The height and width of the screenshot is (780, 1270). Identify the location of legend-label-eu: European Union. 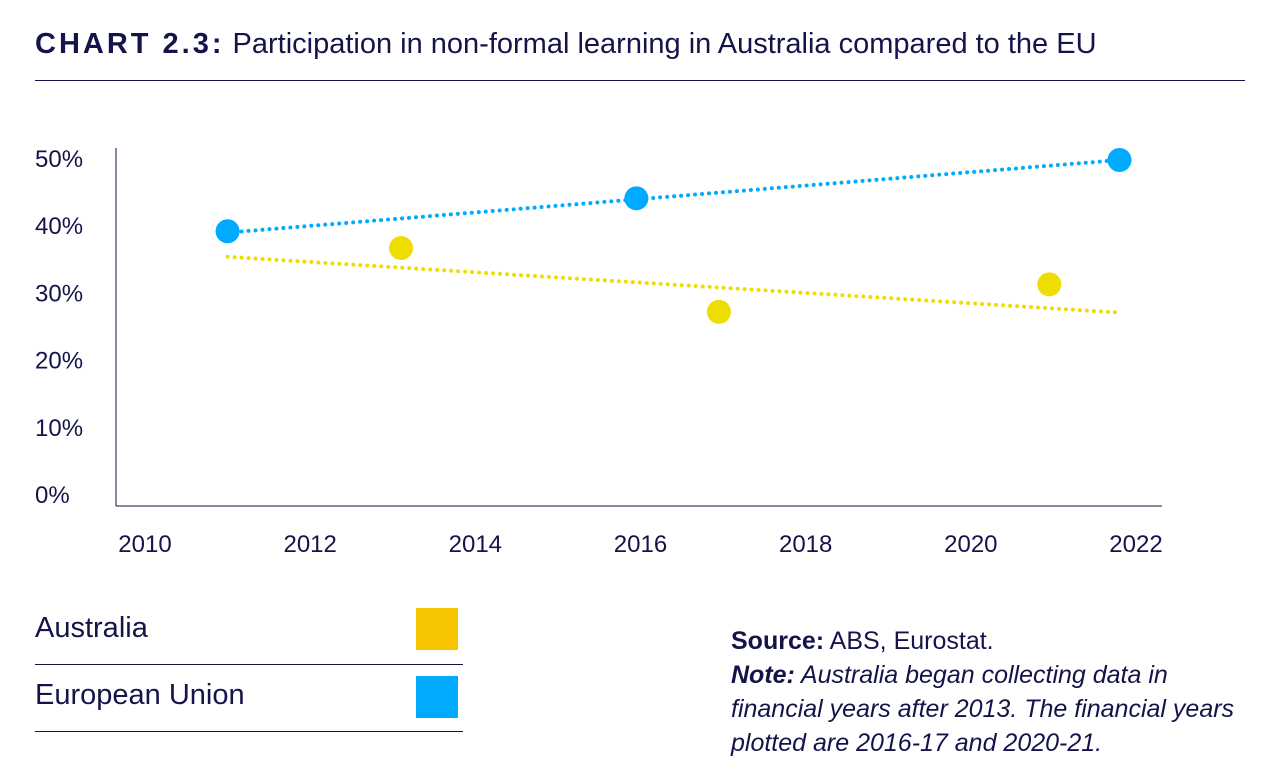
(140, 695).